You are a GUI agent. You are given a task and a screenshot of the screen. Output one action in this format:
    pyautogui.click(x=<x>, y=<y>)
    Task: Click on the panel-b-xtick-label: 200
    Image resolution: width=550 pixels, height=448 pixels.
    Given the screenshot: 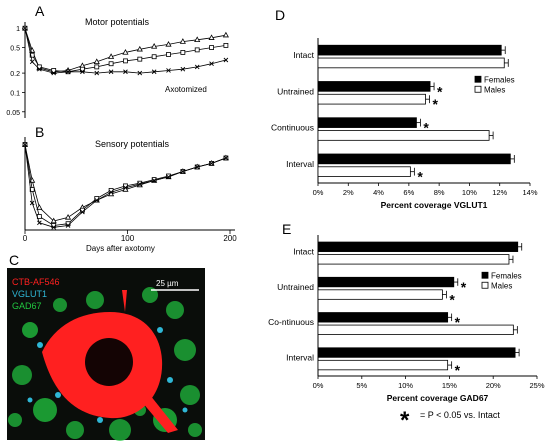 What is the action you would take?
    pyautogui.click(x=230, y=238)
    